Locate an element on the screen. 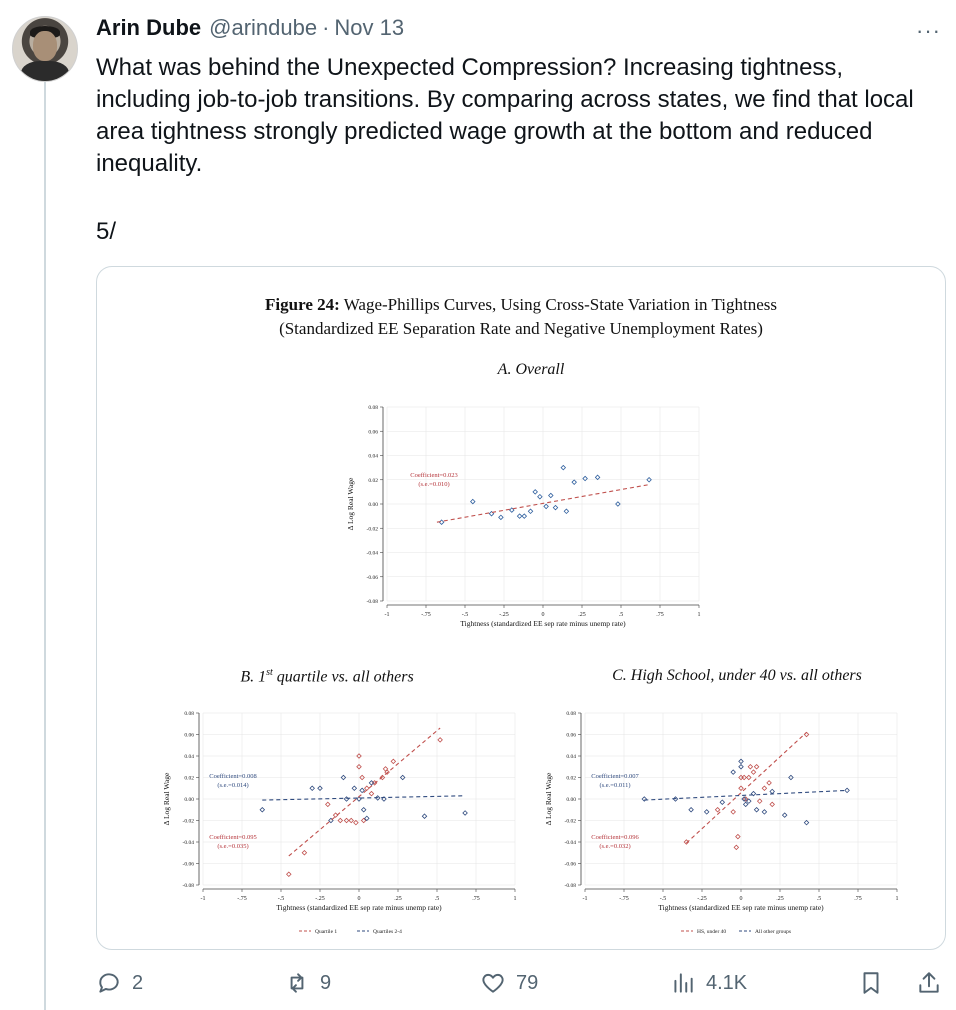 The height and width of the screenshot is (1010, 956). figure-label: Figure 24: is located at coordinates (302, 304).